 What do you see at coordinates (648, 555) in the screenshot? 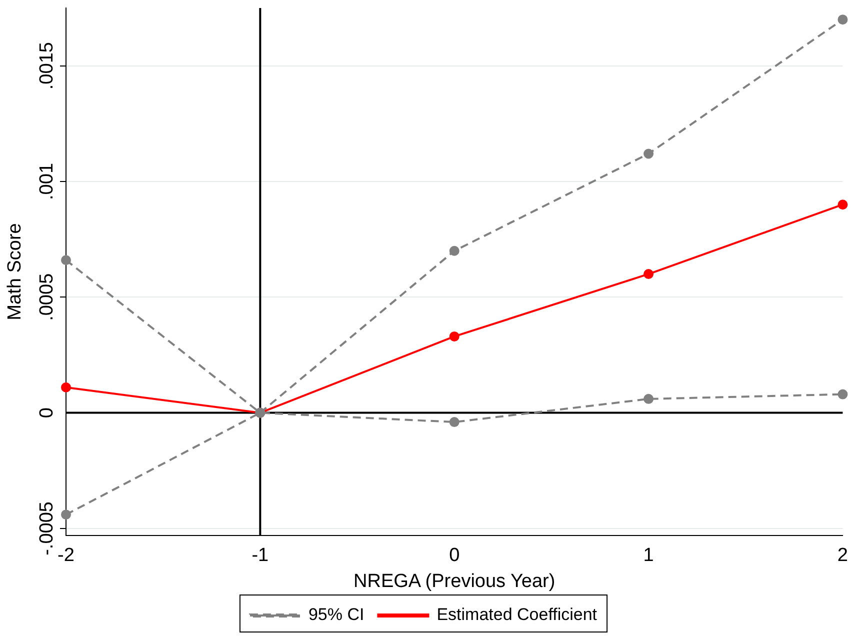
I see `x-tick-label: 1` at bounding box center [648, 555].